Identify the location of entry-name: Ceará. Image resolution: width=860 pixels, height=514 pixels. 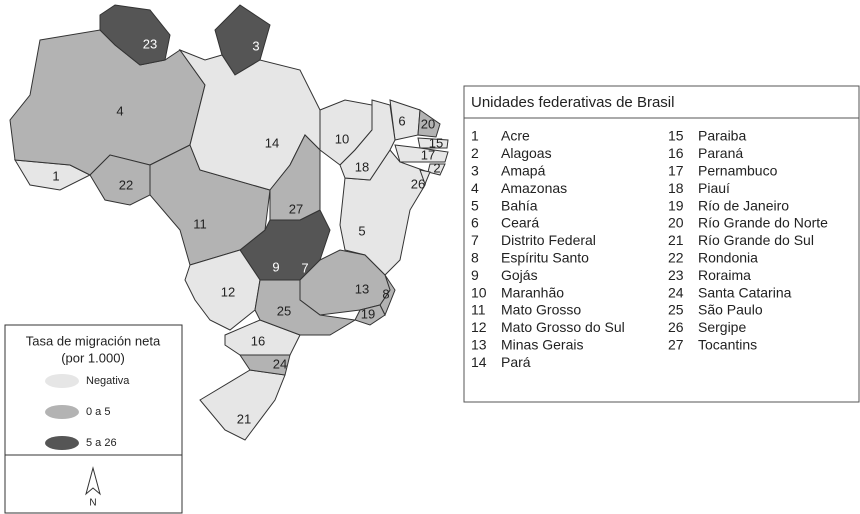
(520, 223).